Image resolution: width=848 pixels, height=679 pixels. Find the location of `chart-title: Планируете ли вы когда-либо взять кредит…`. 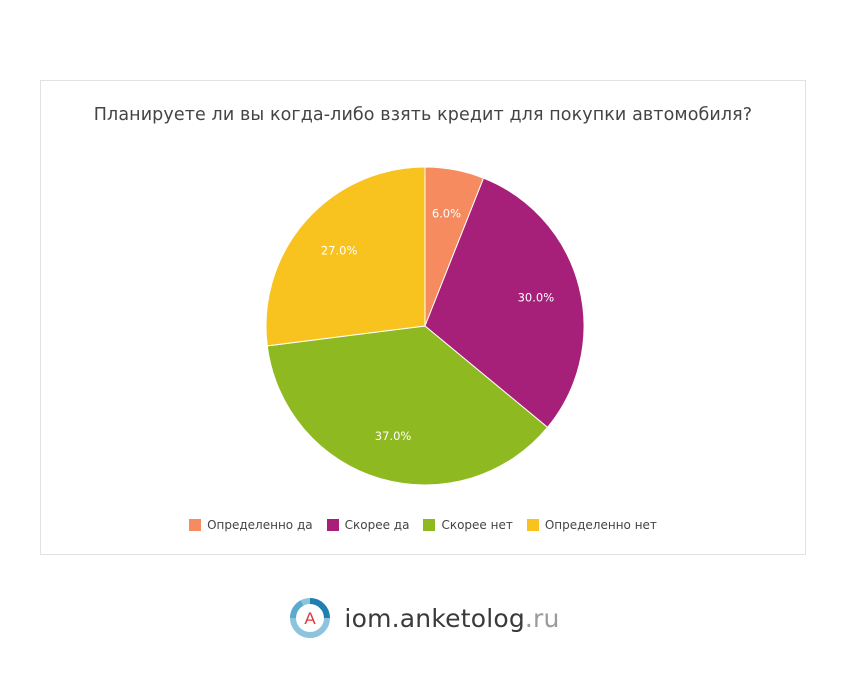

chart-title: Планируете ли вы когда-либо взять кредит… is located at coordinates (423, 115).